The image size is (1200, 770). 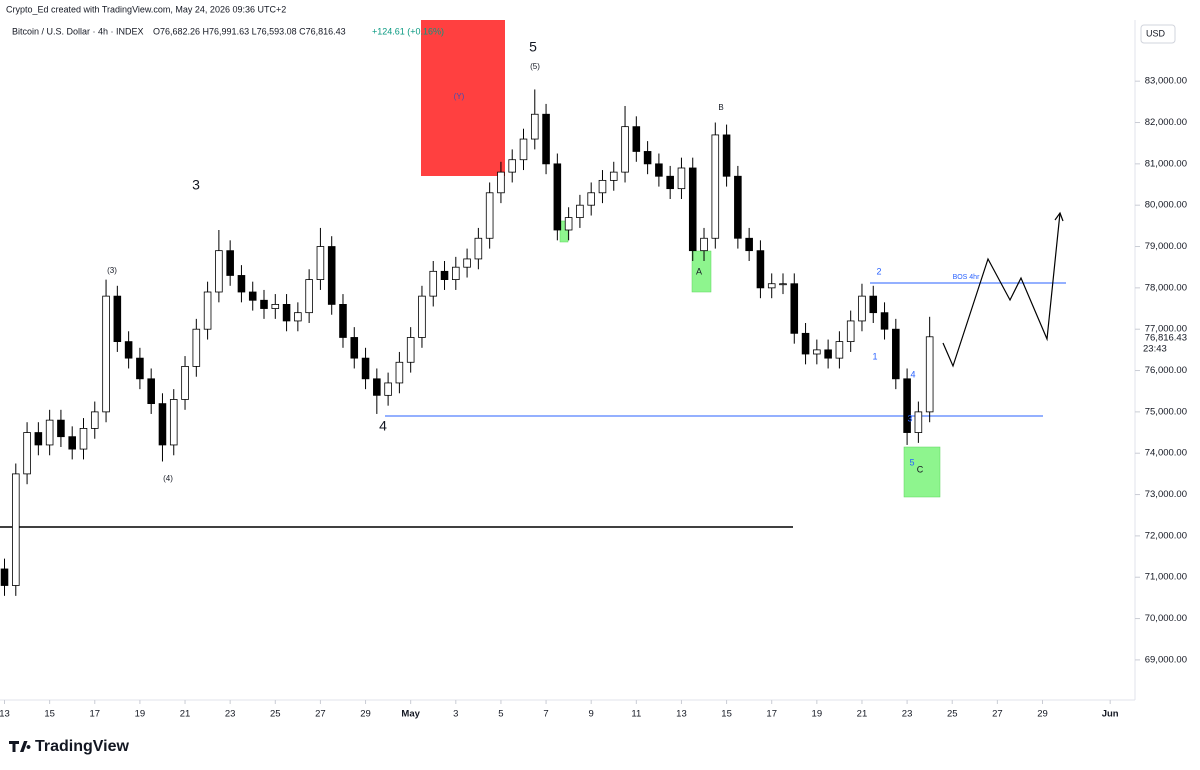 I want to click on projection-path, so click(x=1001, y=290).